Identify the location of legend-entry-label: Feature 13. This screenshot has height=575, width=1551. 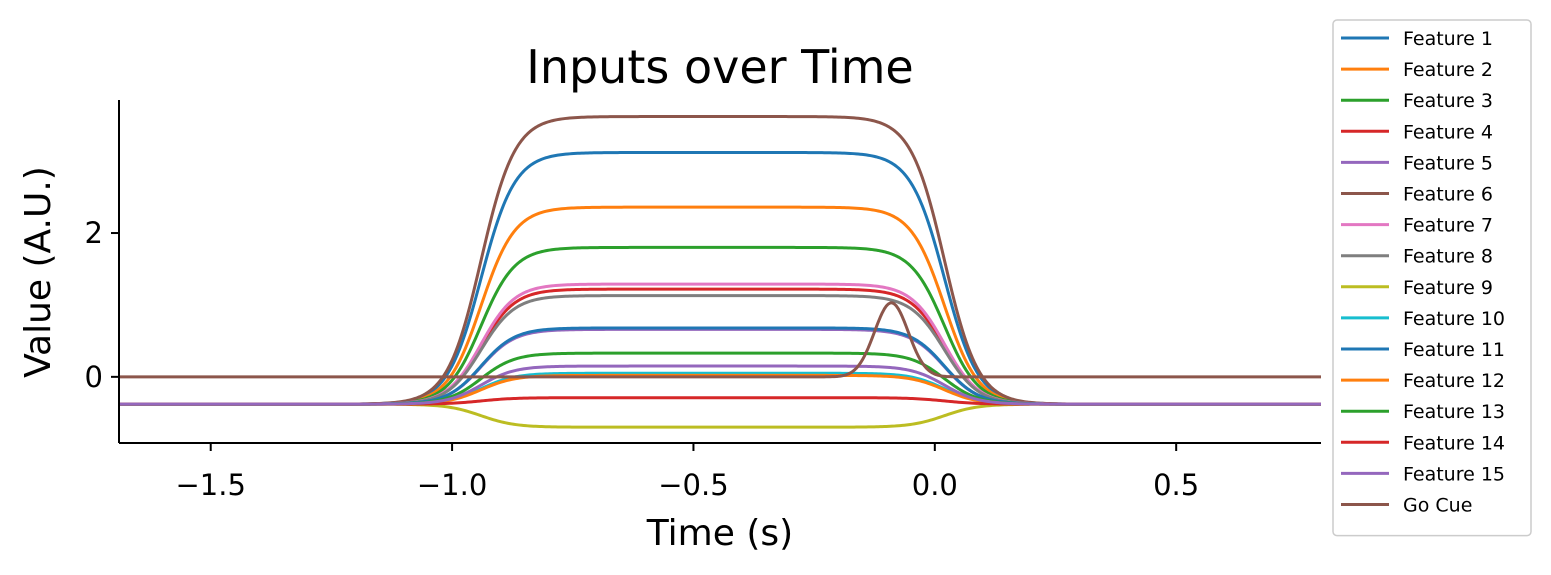
(1454, 412).